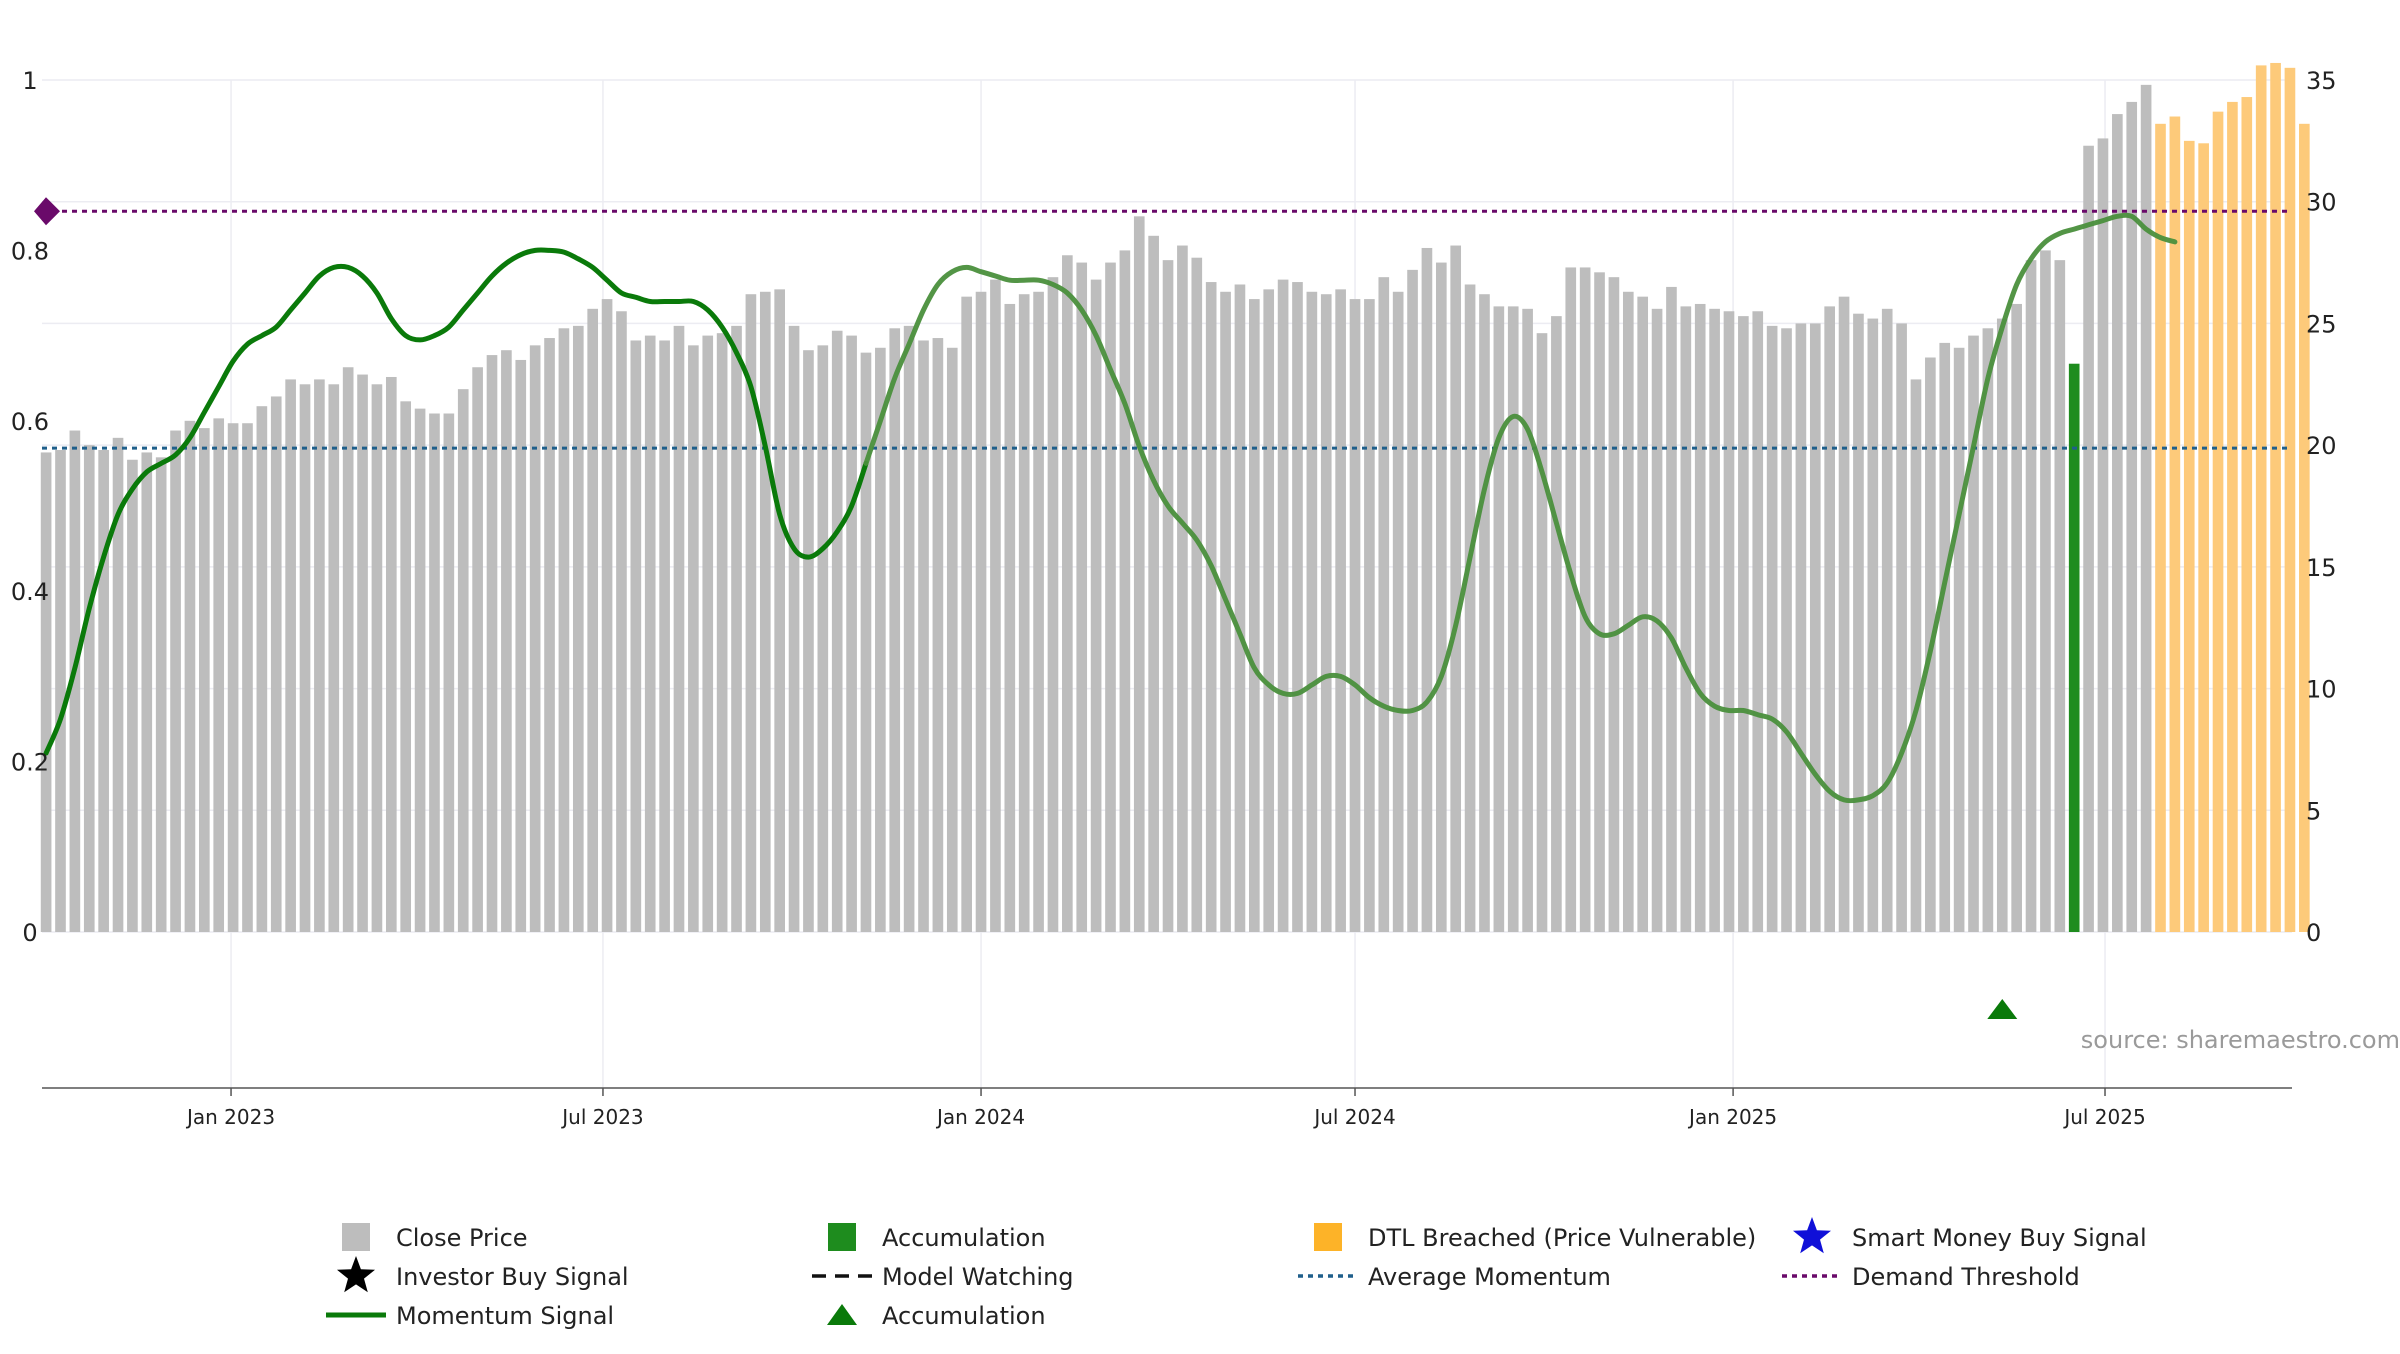  Describe the element at coordinates (1562, 1238) in the screenshot. I see `legend-label: DTL Breached (Price Vulnerable)` at that location.